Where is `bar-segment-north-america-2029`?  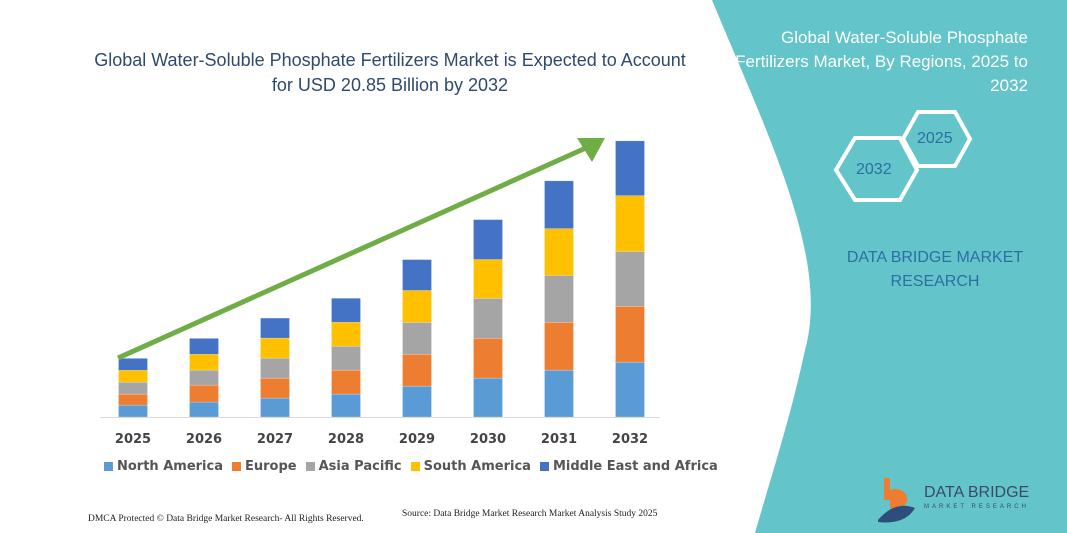
bar-segment-north-america-2029 is located at coordinates (417, 401).